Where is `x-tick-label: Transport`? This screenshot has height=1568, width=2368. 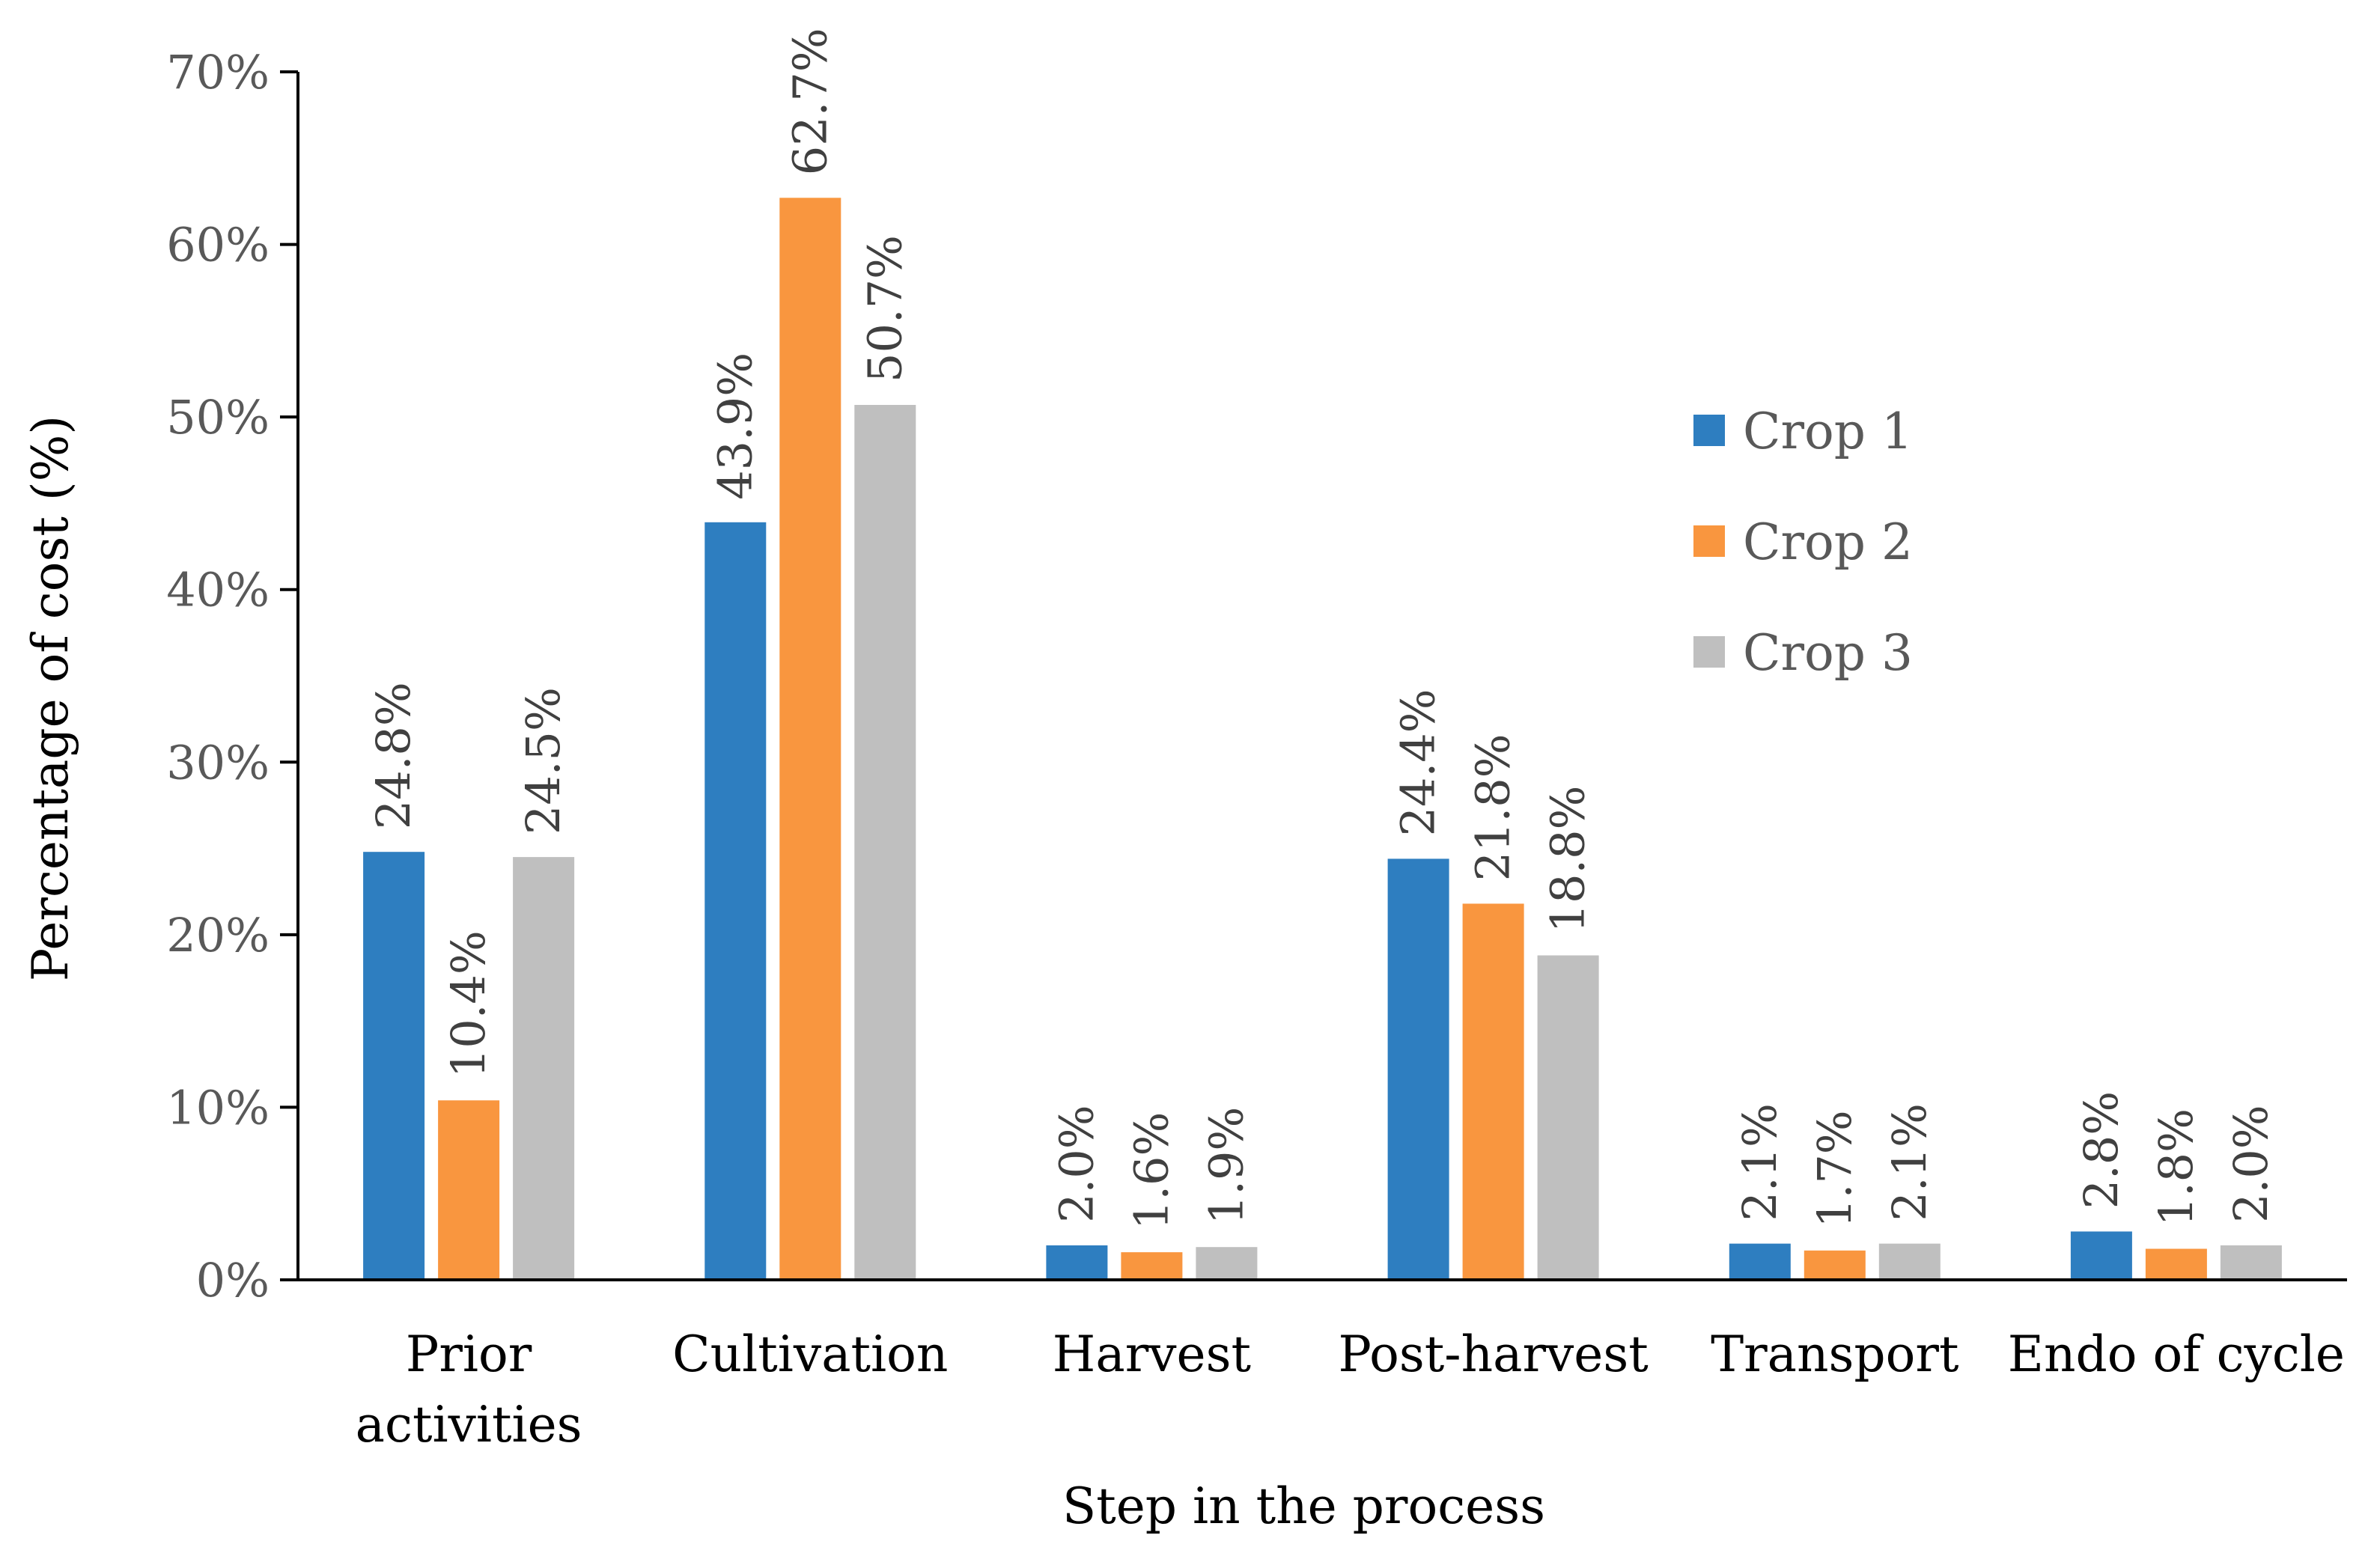
x-tick-label: Transport is located at coordinates (1835, 1354).